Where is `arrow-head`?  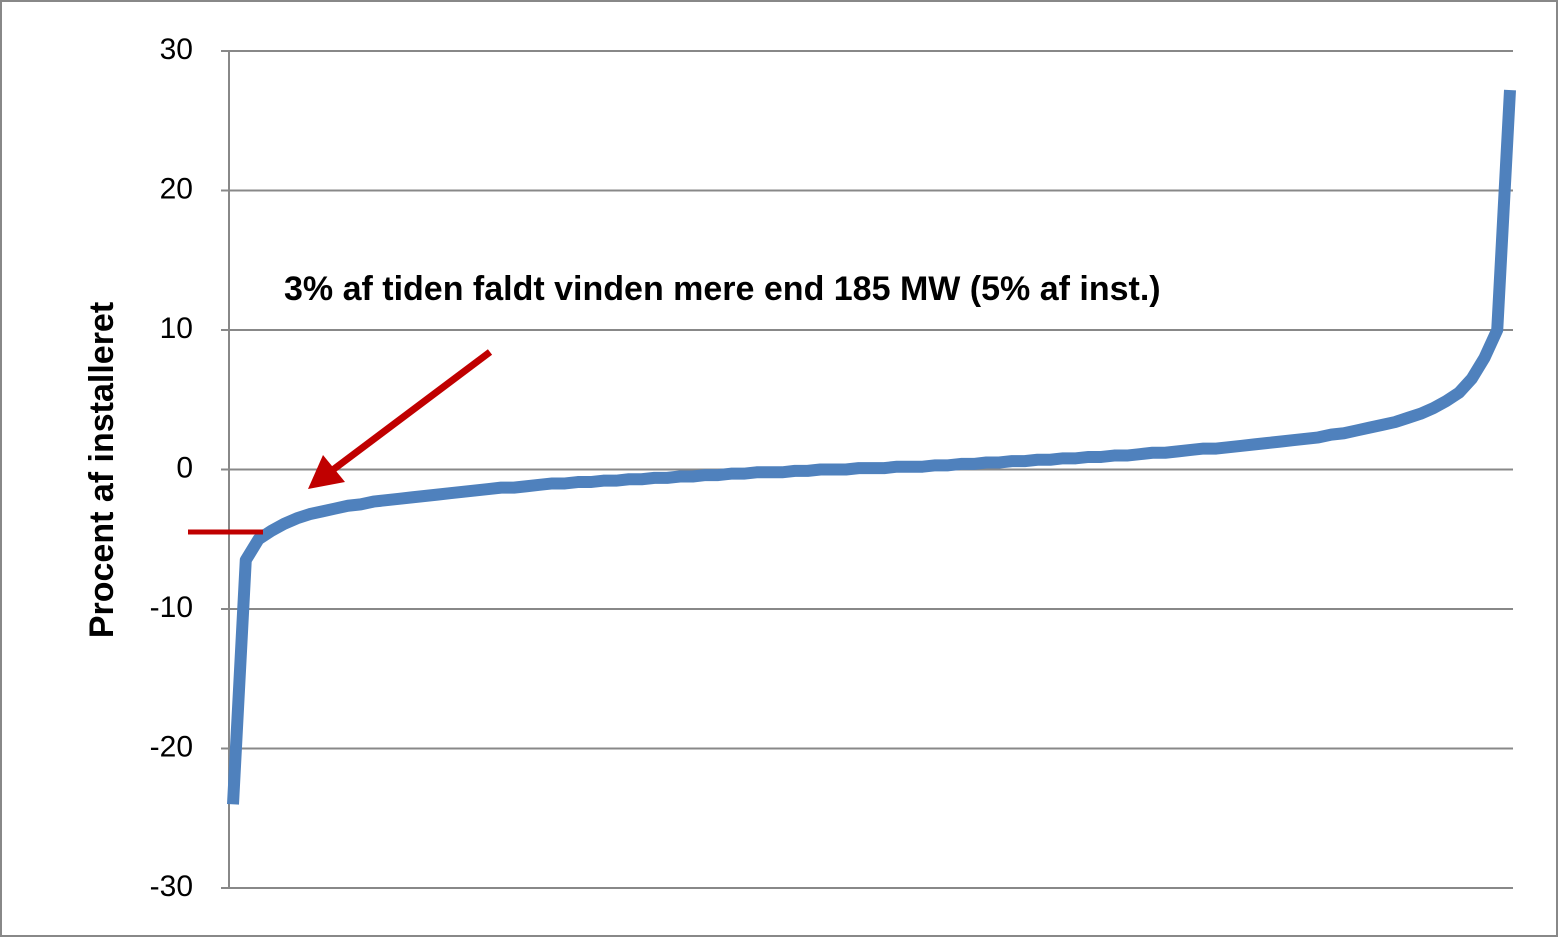
arrow-head is located at coordinates (326, 472).